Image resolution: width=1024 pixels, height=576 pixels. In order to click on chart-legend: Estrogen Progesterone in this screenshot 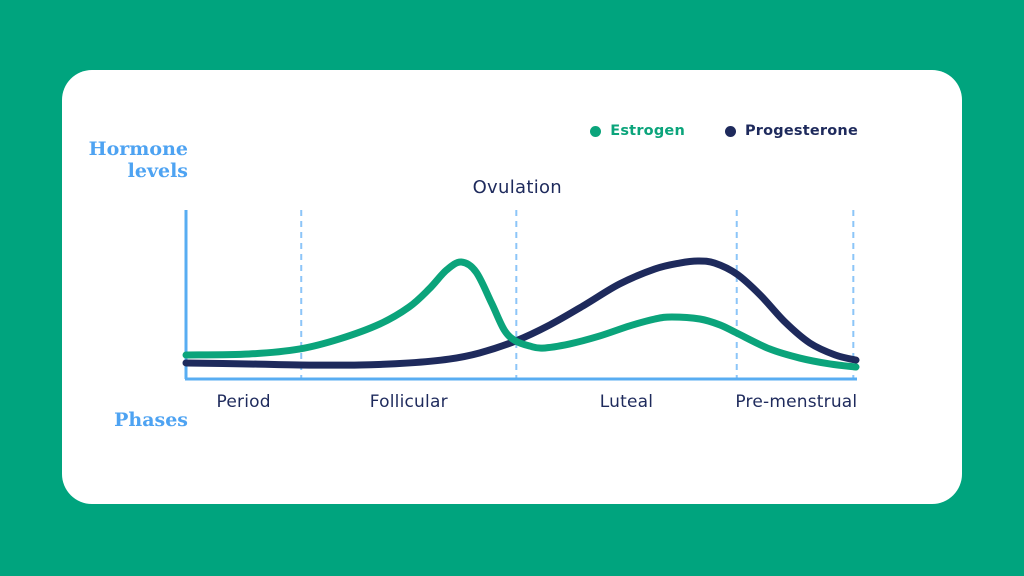, I will do `click(724, 131)`.